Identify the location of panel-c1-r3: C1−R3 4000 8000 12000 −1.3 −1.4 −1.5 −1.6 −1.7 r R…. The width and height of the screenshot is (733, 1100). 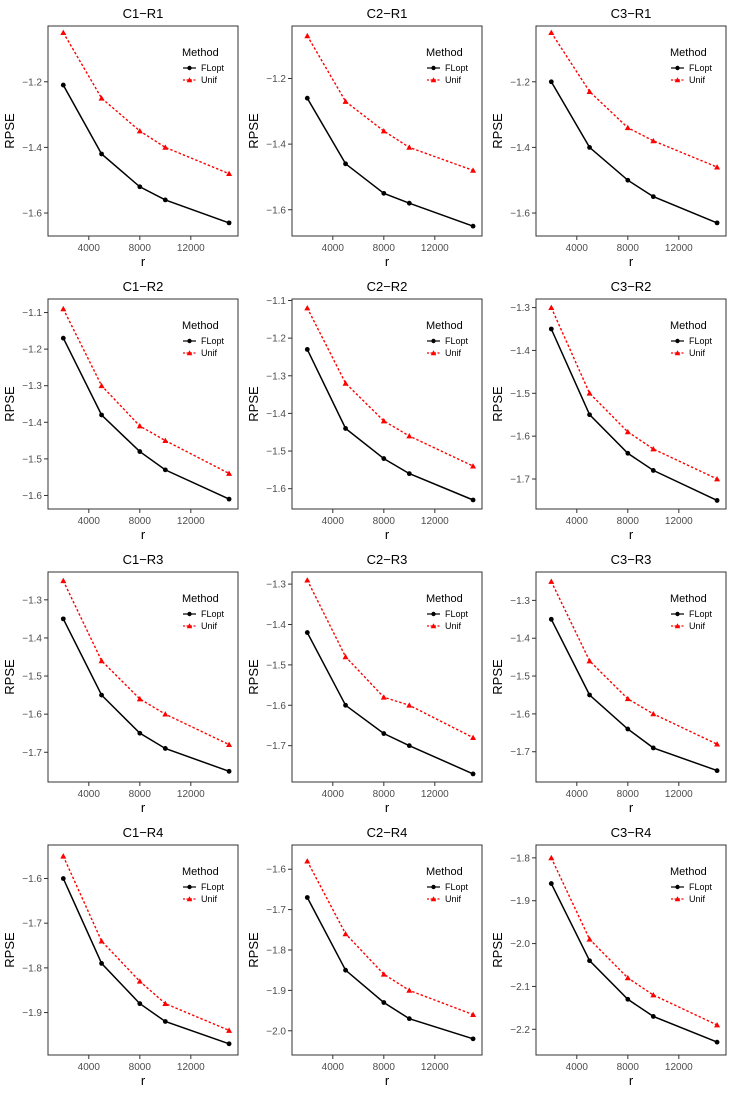
(120, 683).